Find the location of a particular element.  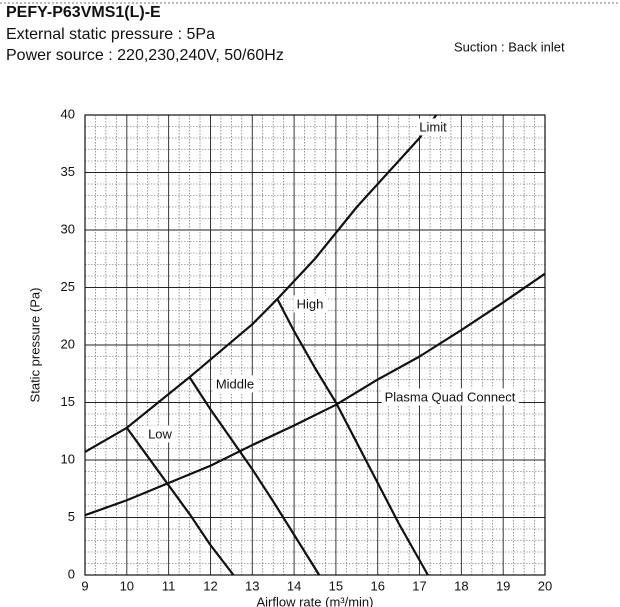

series-label: Plasma Quad Connect is located at coordinates (450, 396).